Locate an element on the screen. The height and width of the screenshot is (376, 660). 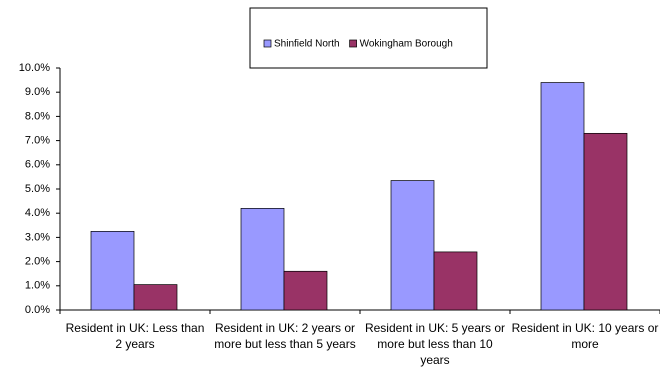
y-tick-label: 5.0% is located at coordinates (37, 189).